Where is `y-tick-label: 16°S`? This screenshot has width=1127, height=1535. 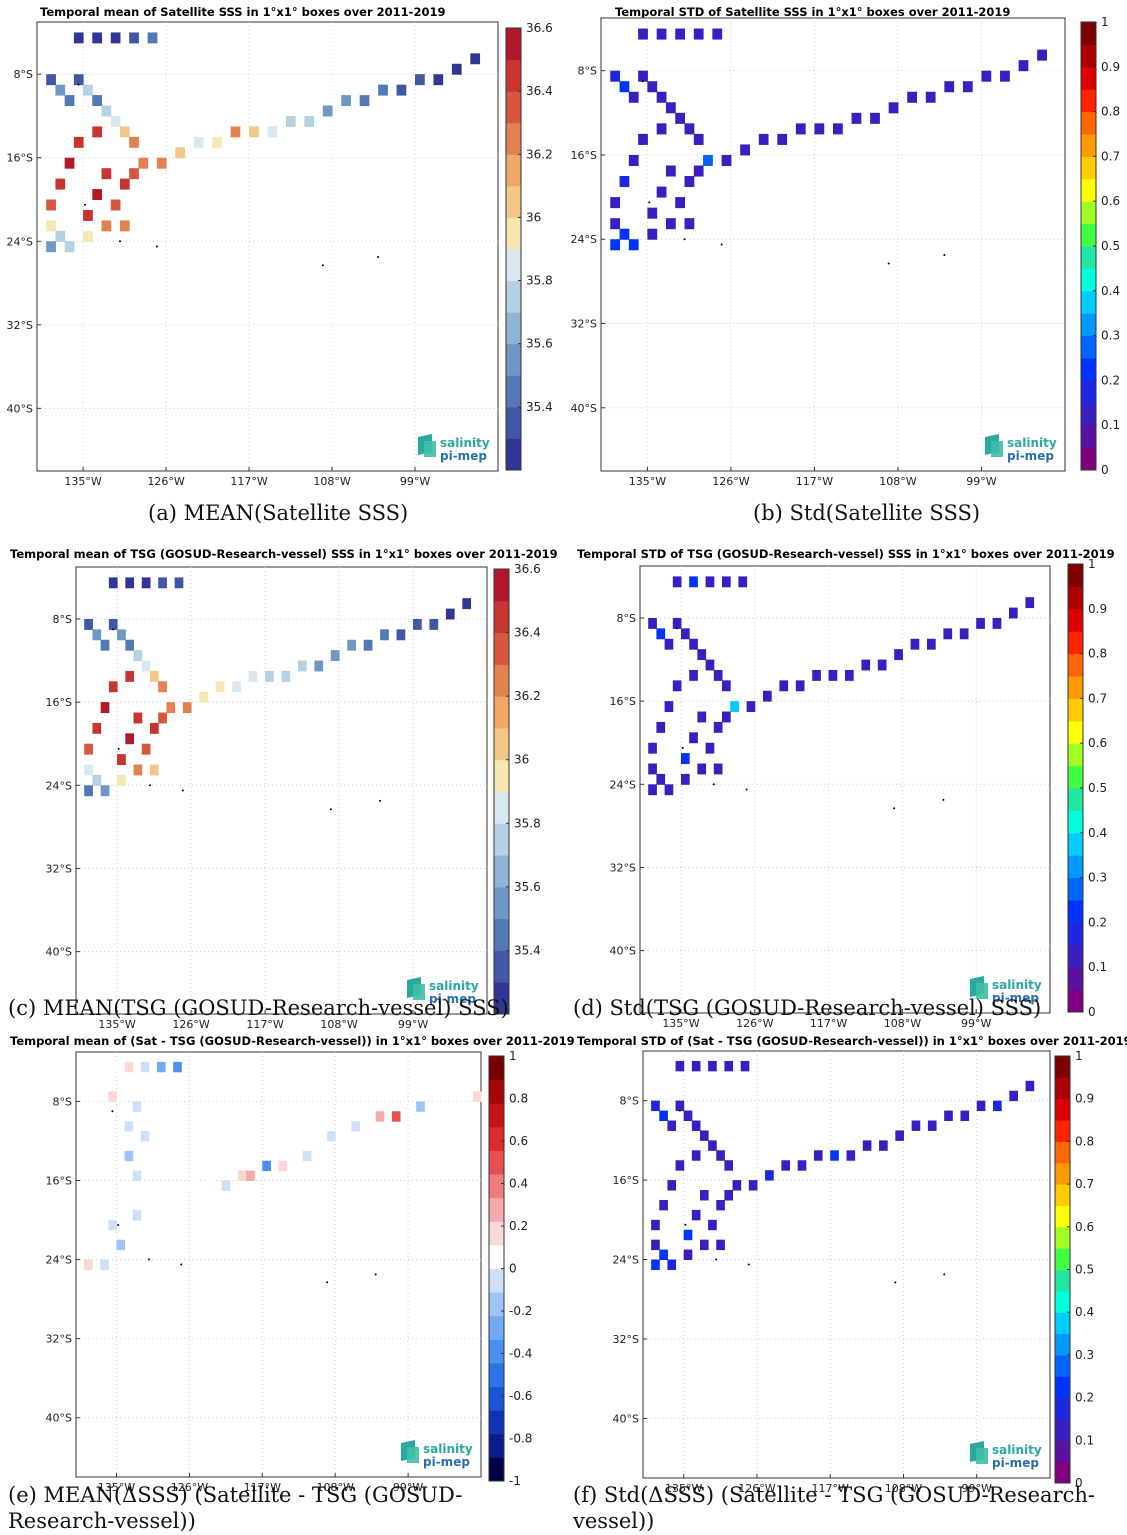
y-tick-label: 16°S is located at coordinates (626, 1180).